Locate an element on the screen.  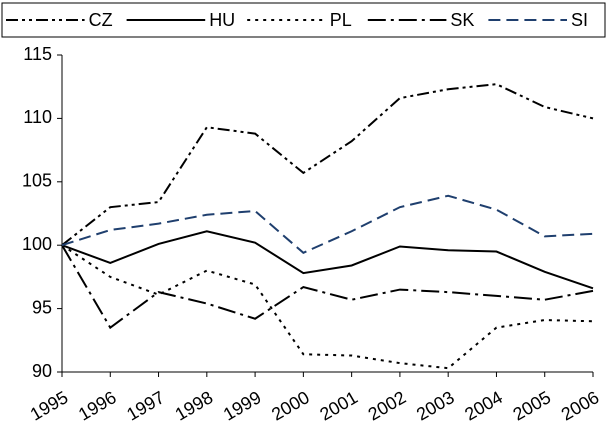
y-tick-label: 90 is located at coordinates (42, 371).